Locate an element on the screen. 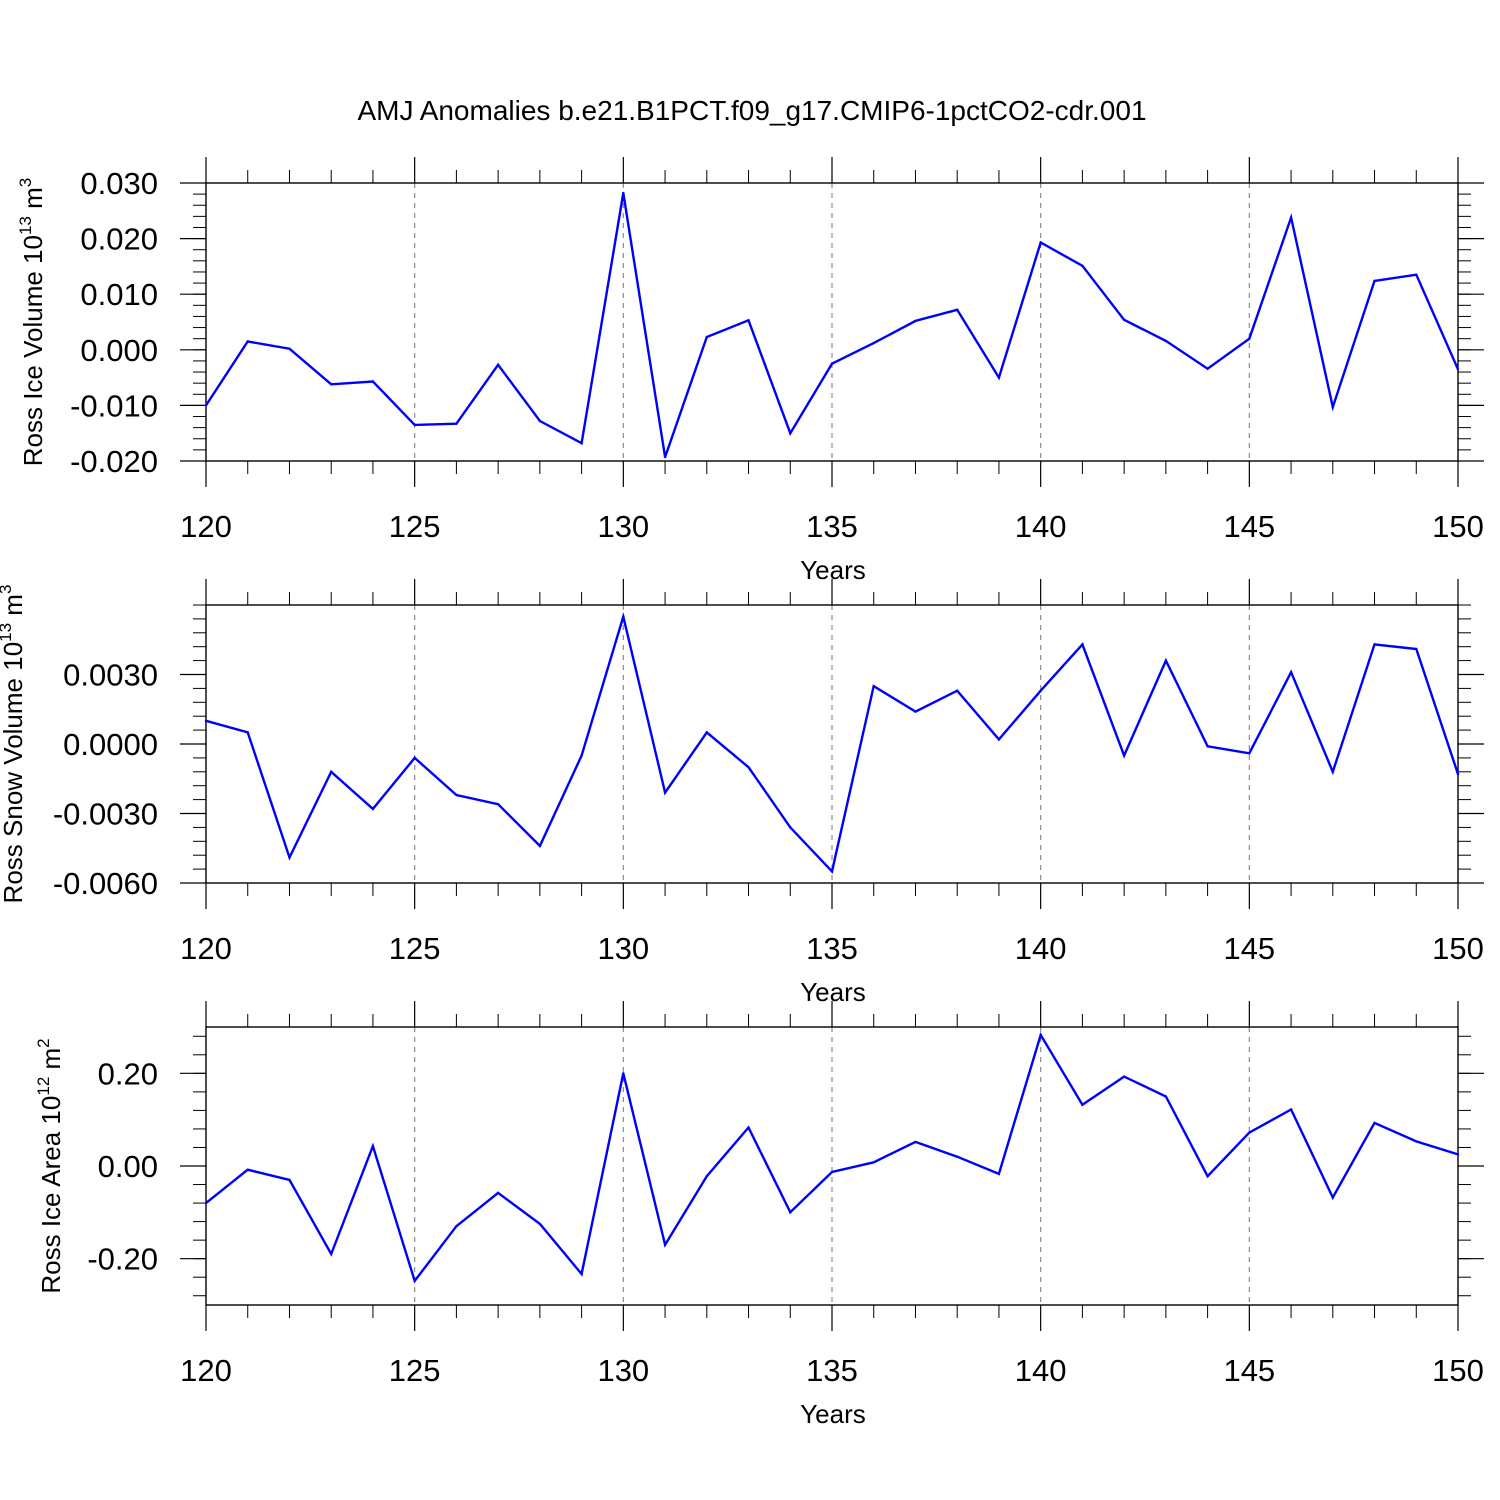  y-axis-label: Ross Snow Volume 1013 m3 is located at coordinates (14, 744).